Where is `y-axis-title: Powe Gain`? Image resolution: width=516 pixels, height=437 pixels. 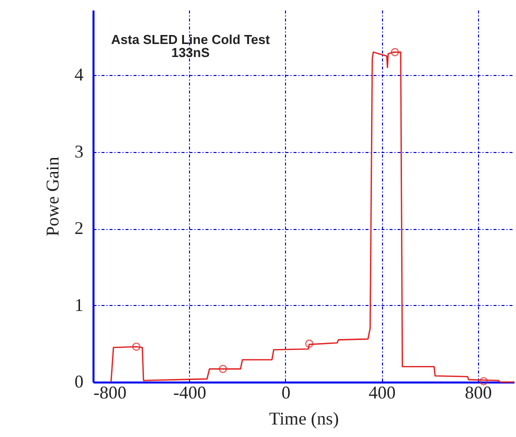 y-axis-title: Powe Gain is located at coordinates (52, 196).